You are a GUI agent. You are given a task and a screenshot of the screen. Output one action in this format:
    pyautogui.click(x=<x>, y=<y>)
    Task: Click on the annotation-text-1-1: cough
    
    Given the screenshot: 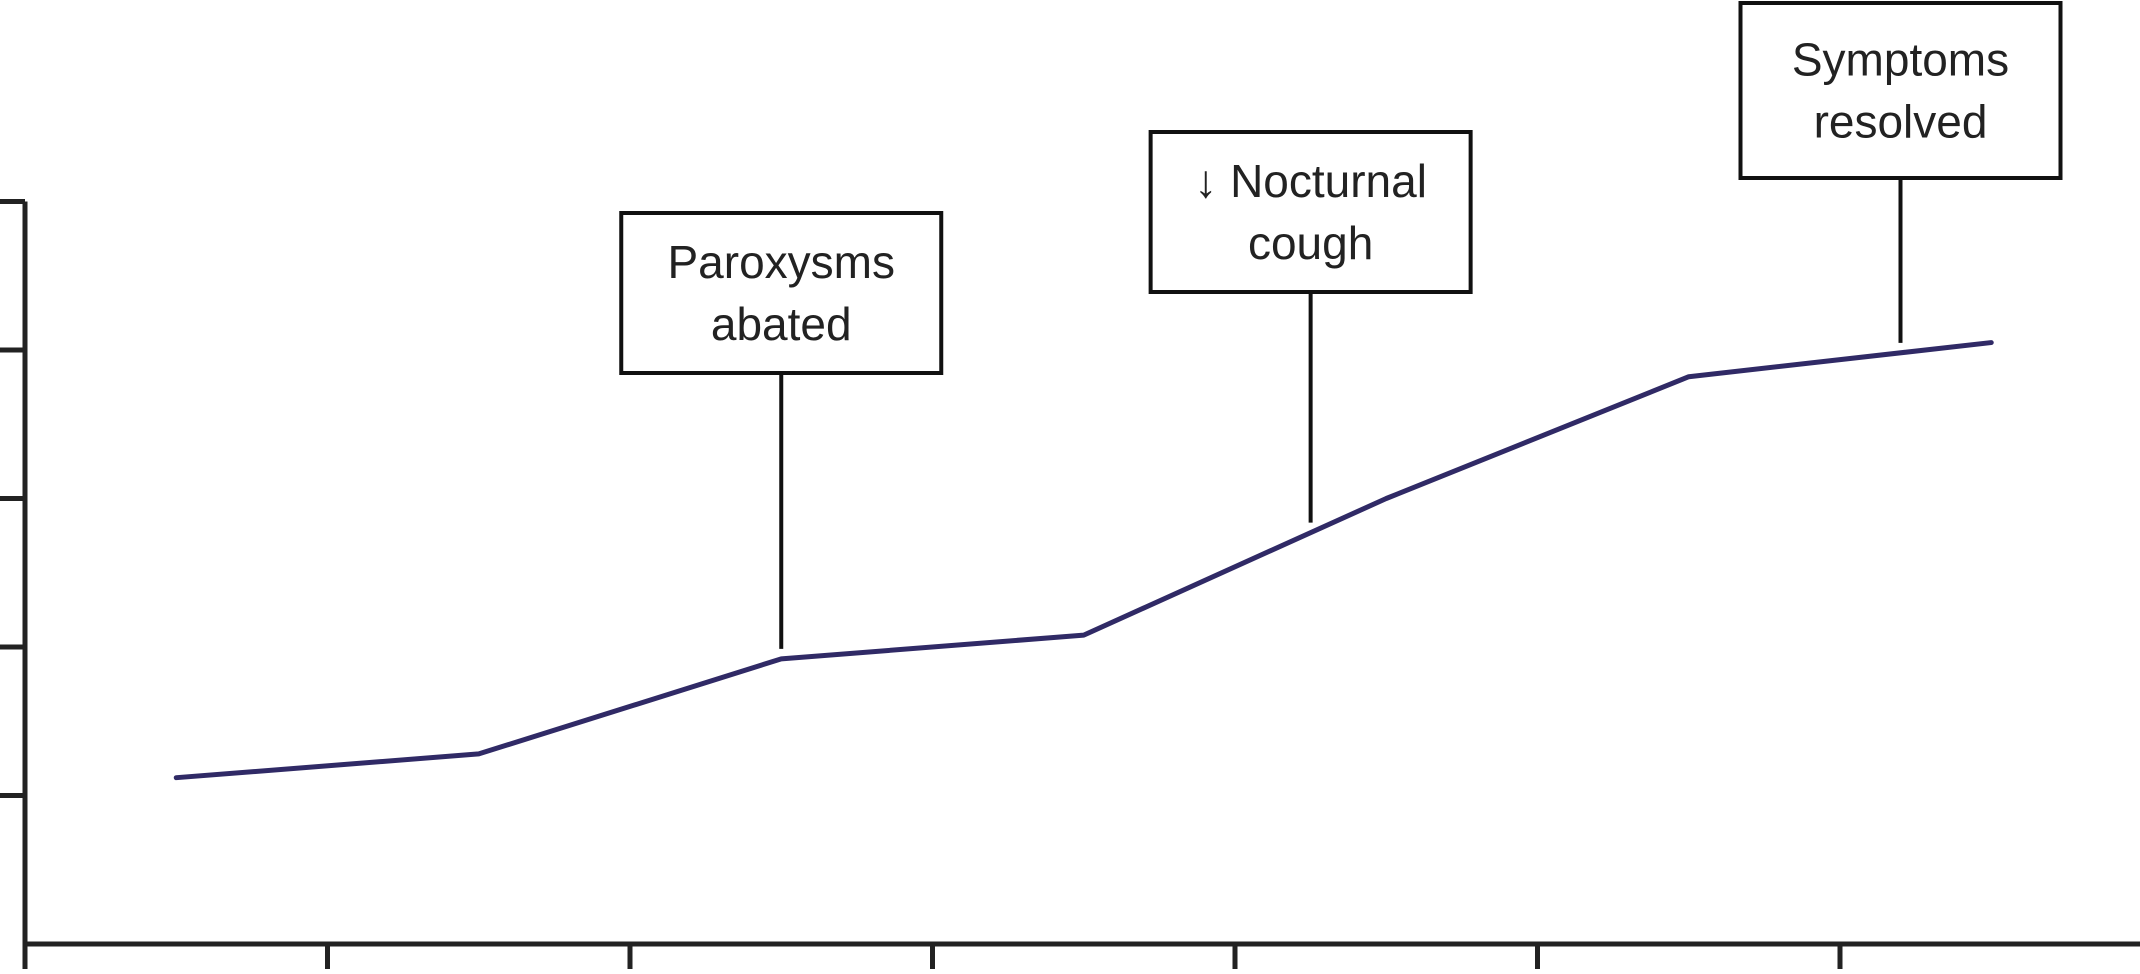 What is the action you would take?
    pyautogui.click(x=1310, y=243)
    